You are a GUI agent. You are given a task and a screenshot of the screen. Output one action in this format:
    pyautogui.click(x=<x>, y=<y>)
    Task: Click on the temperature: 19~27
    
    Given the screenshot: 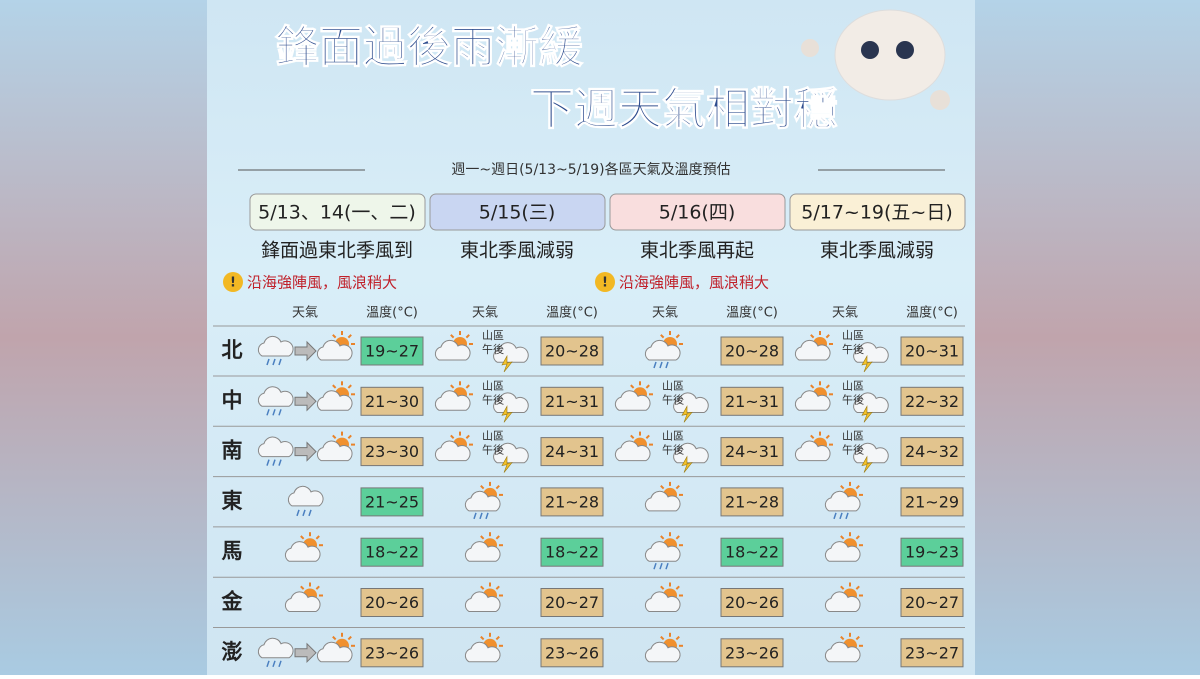 What is the action you would take?
    pyautogui.click(x=392, y=351)
    